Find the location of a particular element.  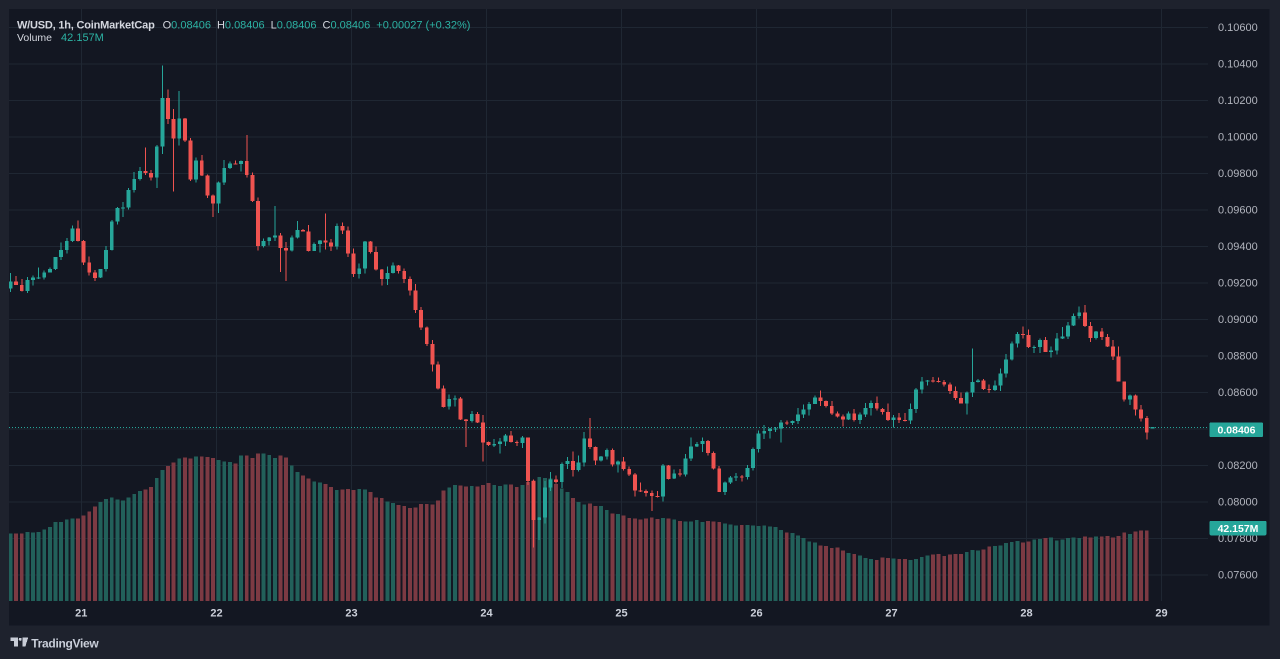

svg-text: 0.07800 is located at coordinates (1238, 539).